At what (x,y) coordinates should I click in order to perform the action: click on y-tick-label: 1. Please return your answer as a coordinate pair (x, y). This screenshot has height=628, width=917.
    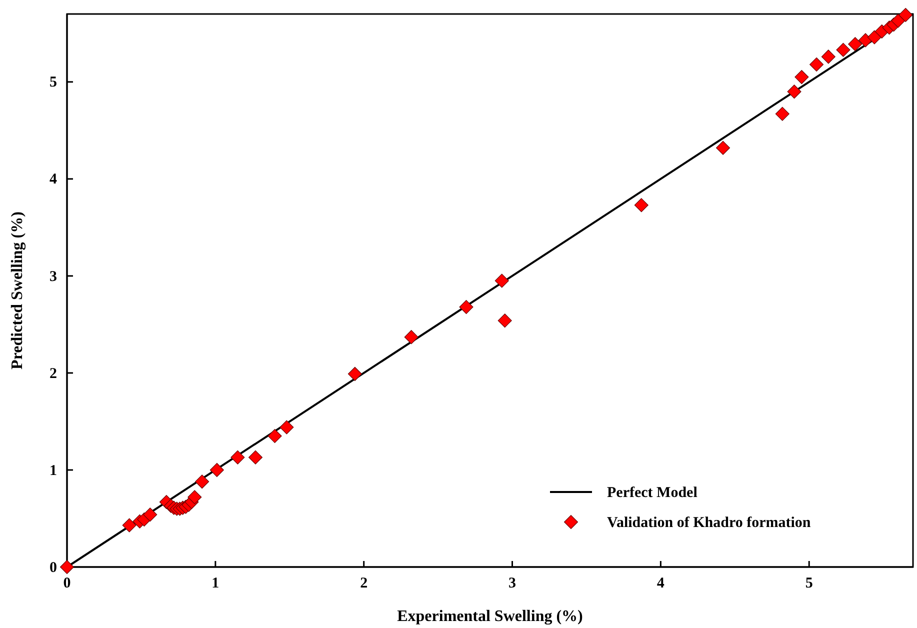
    Looking at the image, I should click on (53, 470).